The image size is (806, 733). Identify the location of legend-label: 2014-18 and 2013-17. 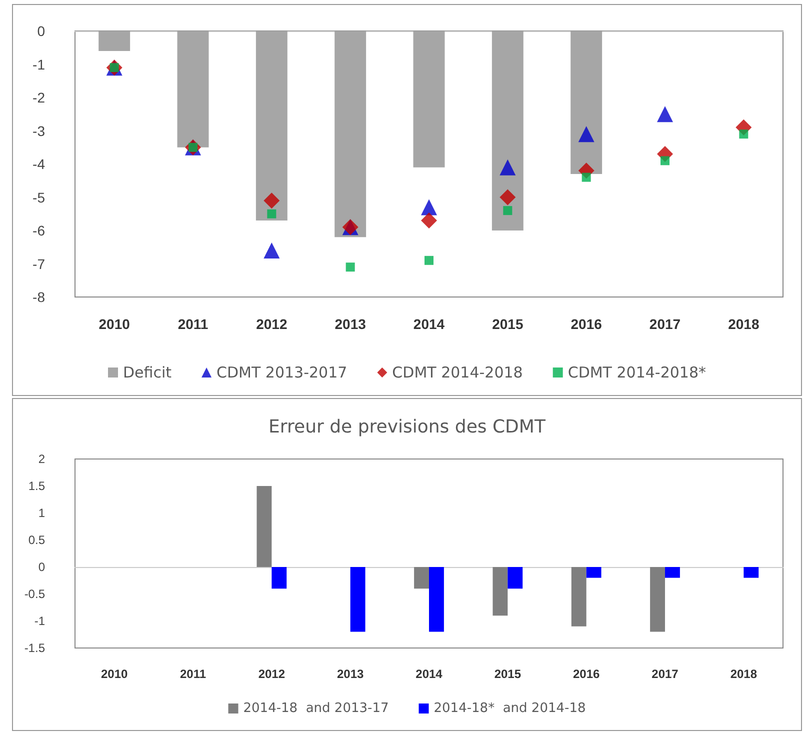
(316, 708).